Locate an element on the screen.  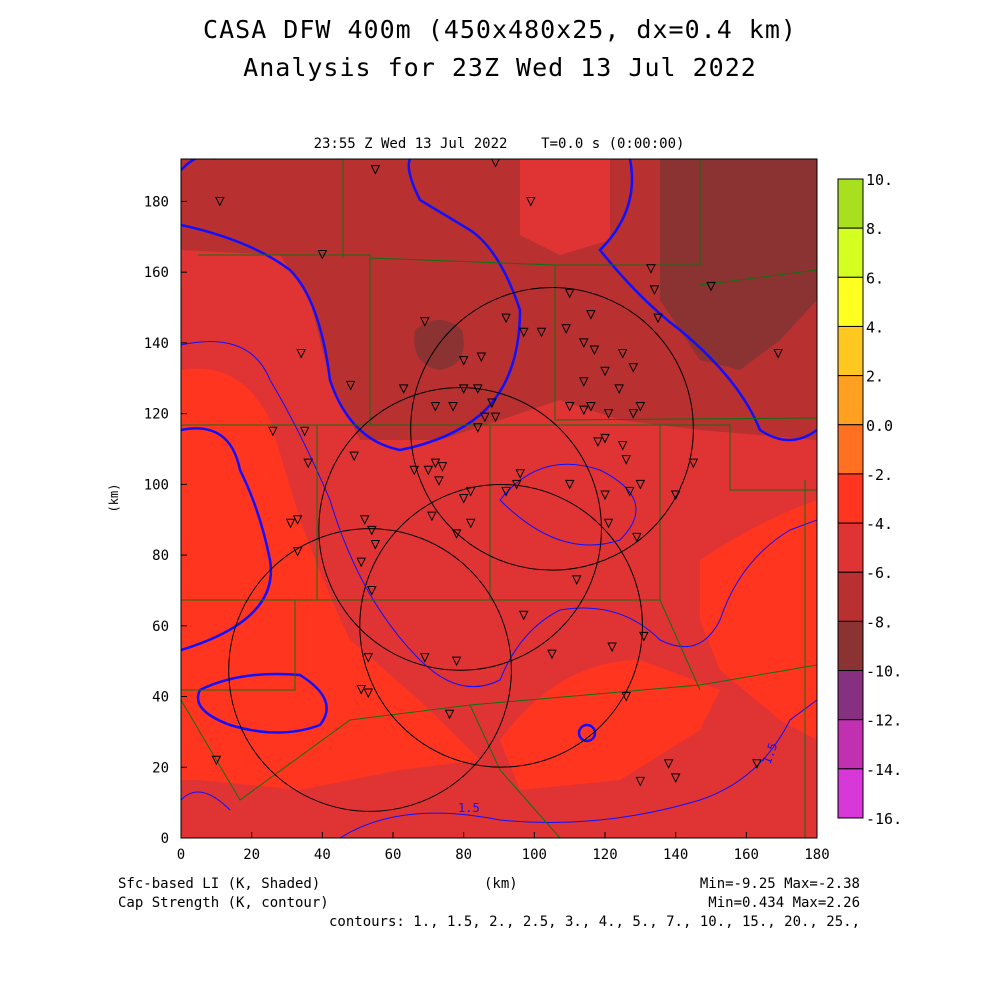
li-stats: Min=-9.25 Max=-2.38 is located at coordinates (779, 884).